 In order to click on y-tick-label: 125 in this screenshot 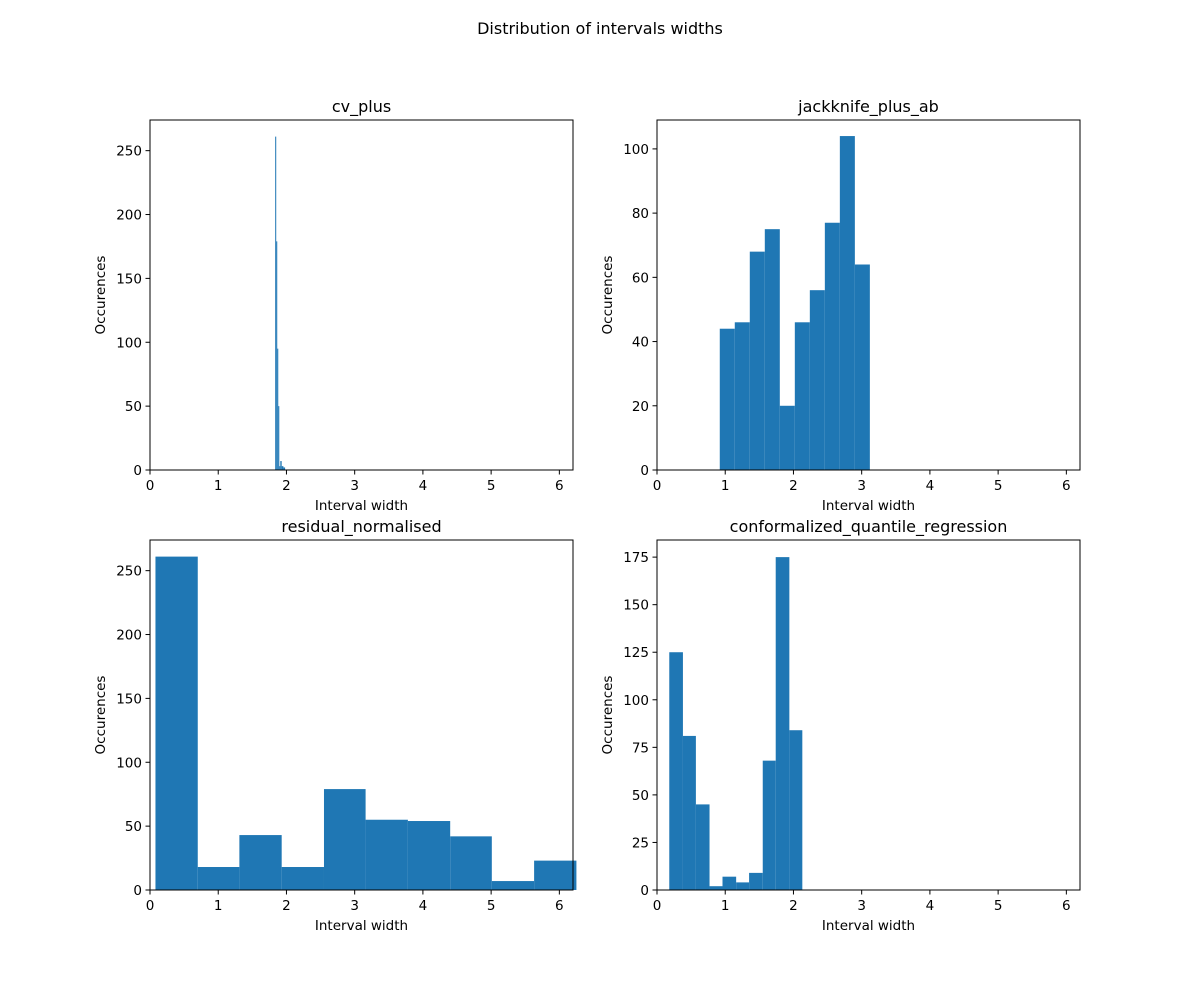, I will do `click(636, 653)`.